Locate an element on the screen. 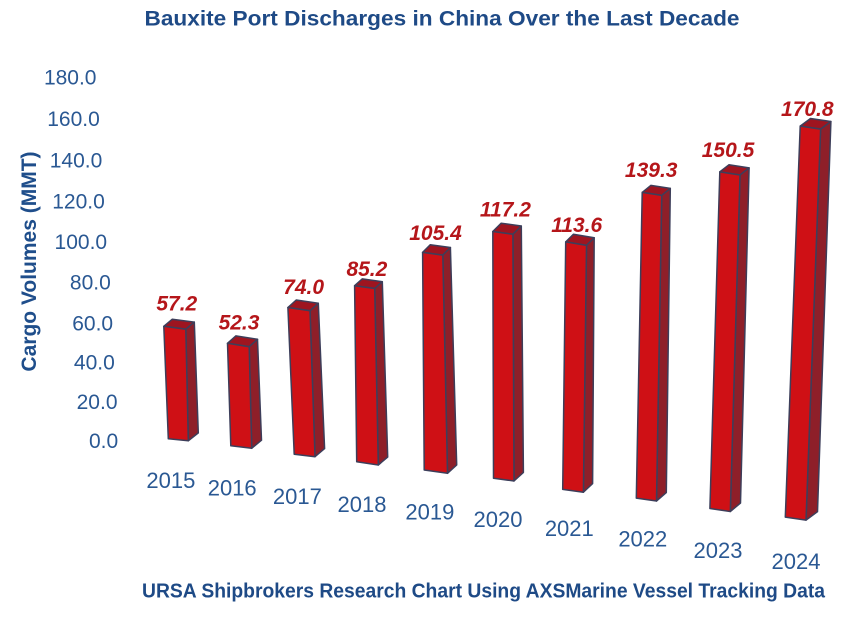 The width and height of the screenshot is (864, 622). svg-text: 160.0 is located at coordinates (73, 119).